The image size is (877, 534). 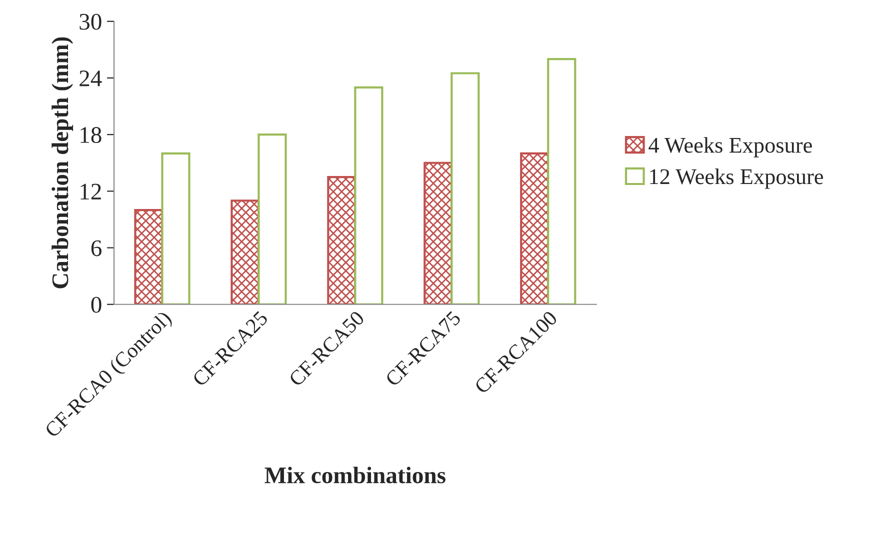 What do you see at coordinates (91, 78) in the screenshot?
I see `y-tick-label: 24` at bounding box center [91, 78].